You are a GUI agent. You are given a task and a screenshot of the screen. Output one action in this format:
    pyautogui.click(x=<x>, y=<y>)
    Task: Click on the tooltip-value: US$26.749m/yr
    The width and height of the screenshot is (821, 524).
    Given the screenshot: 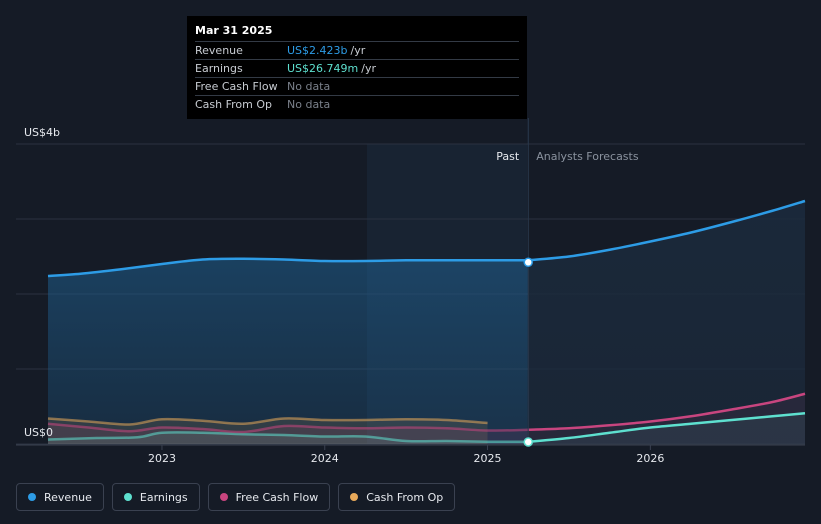 What is the action you would take?
    pyautogui.click(x=331, y=68)
    